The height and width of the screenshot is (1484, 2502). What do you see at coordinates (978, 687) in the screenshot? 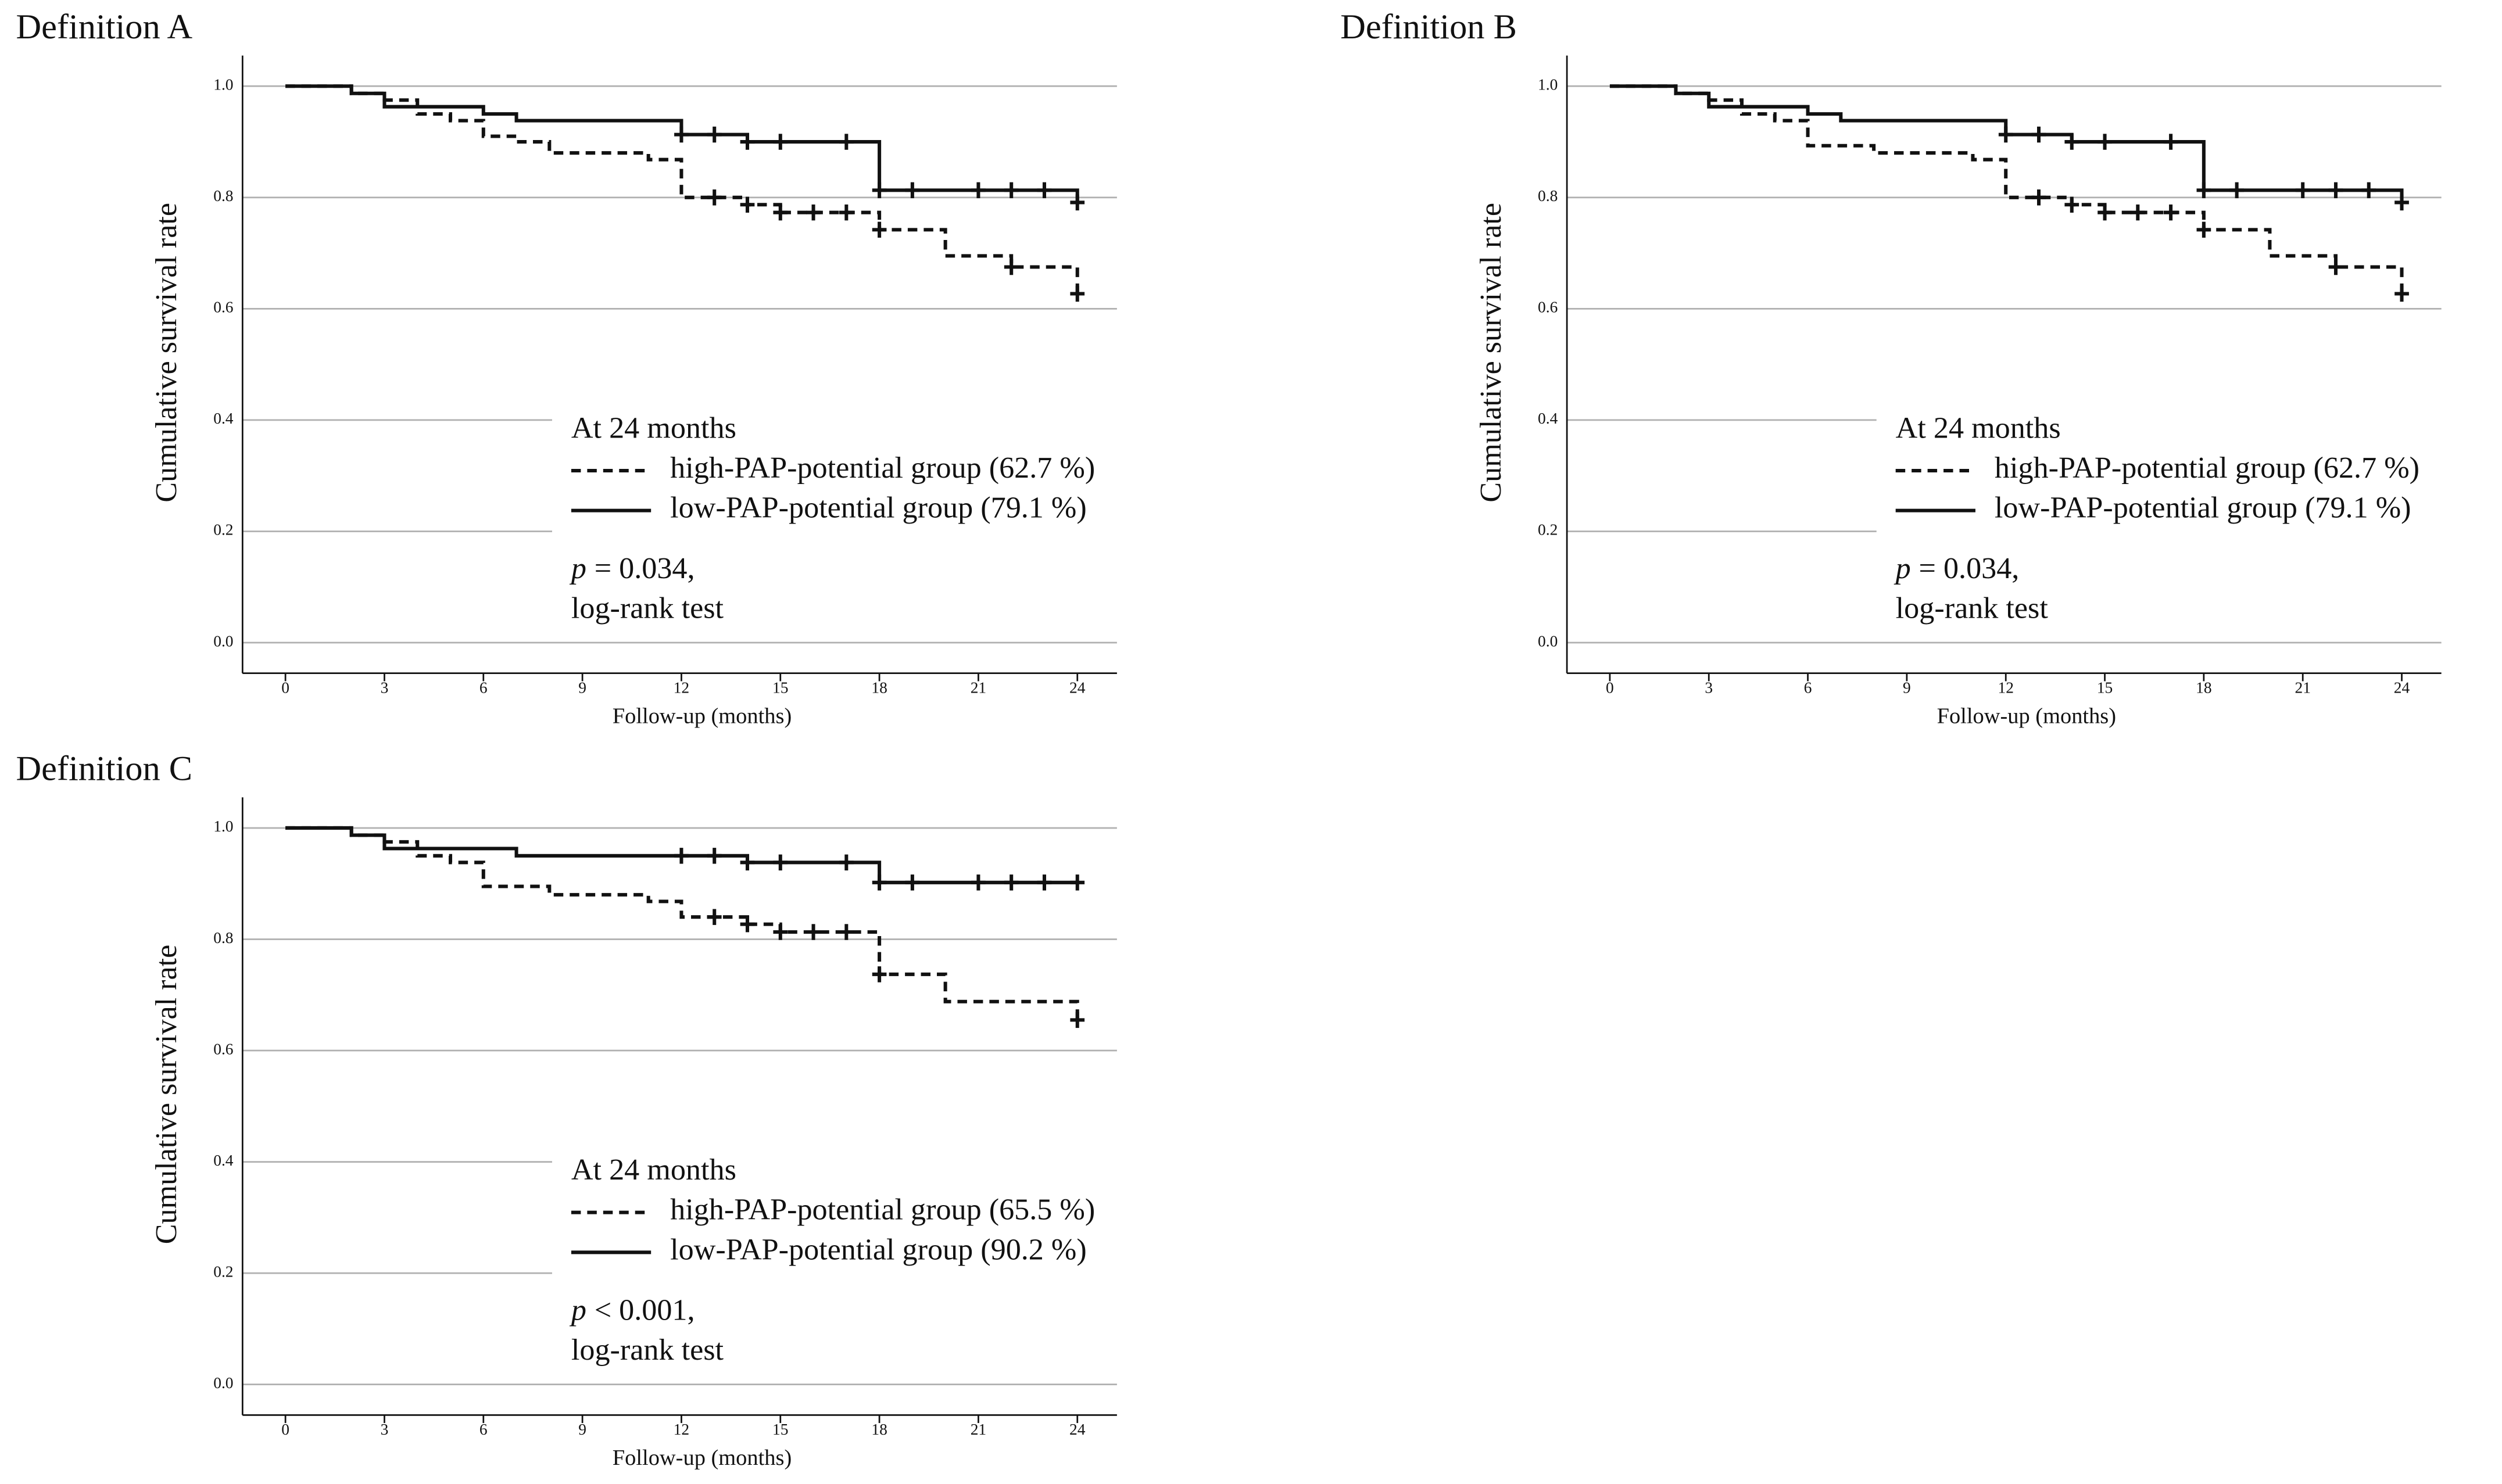
I see `x-tick-label: 21` at bounding box center [978, 687].